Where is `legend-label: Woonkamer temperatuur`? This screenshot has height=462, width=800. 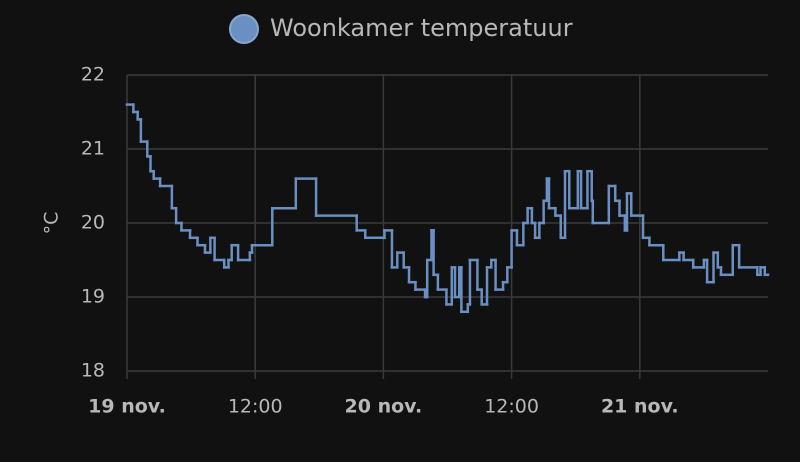
legend-label: Woonkamer temperatuur is located at coordinates (421, 28).